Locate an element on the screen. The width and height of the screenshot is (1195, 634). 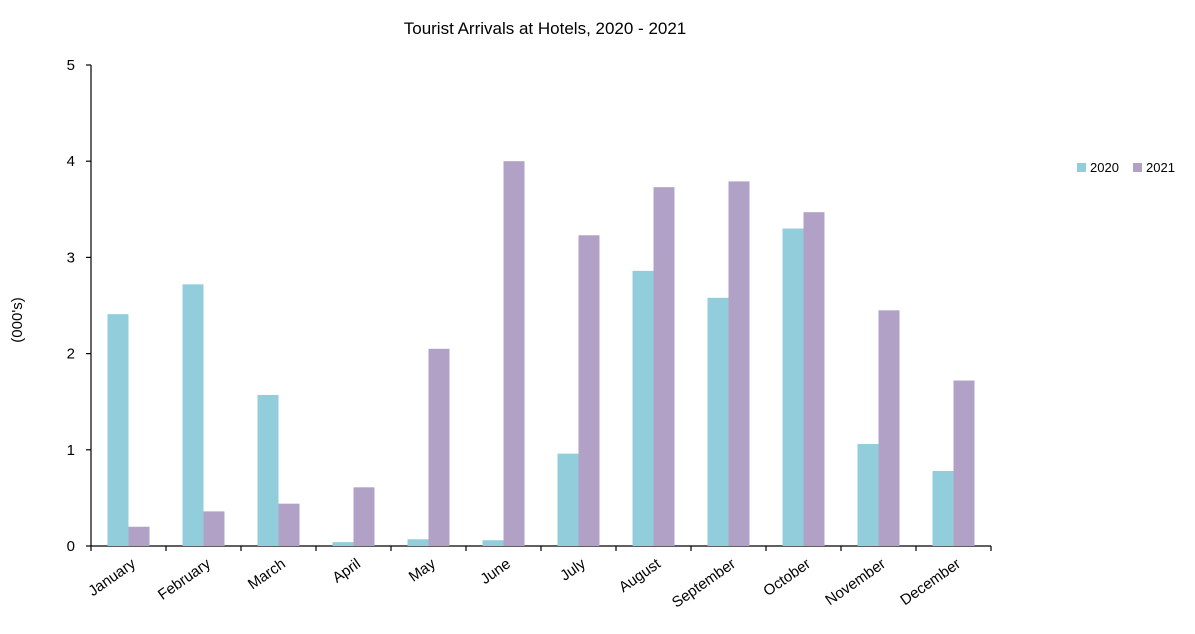
legend-label-2020: 2020 is located at coordinates (1104, 167).